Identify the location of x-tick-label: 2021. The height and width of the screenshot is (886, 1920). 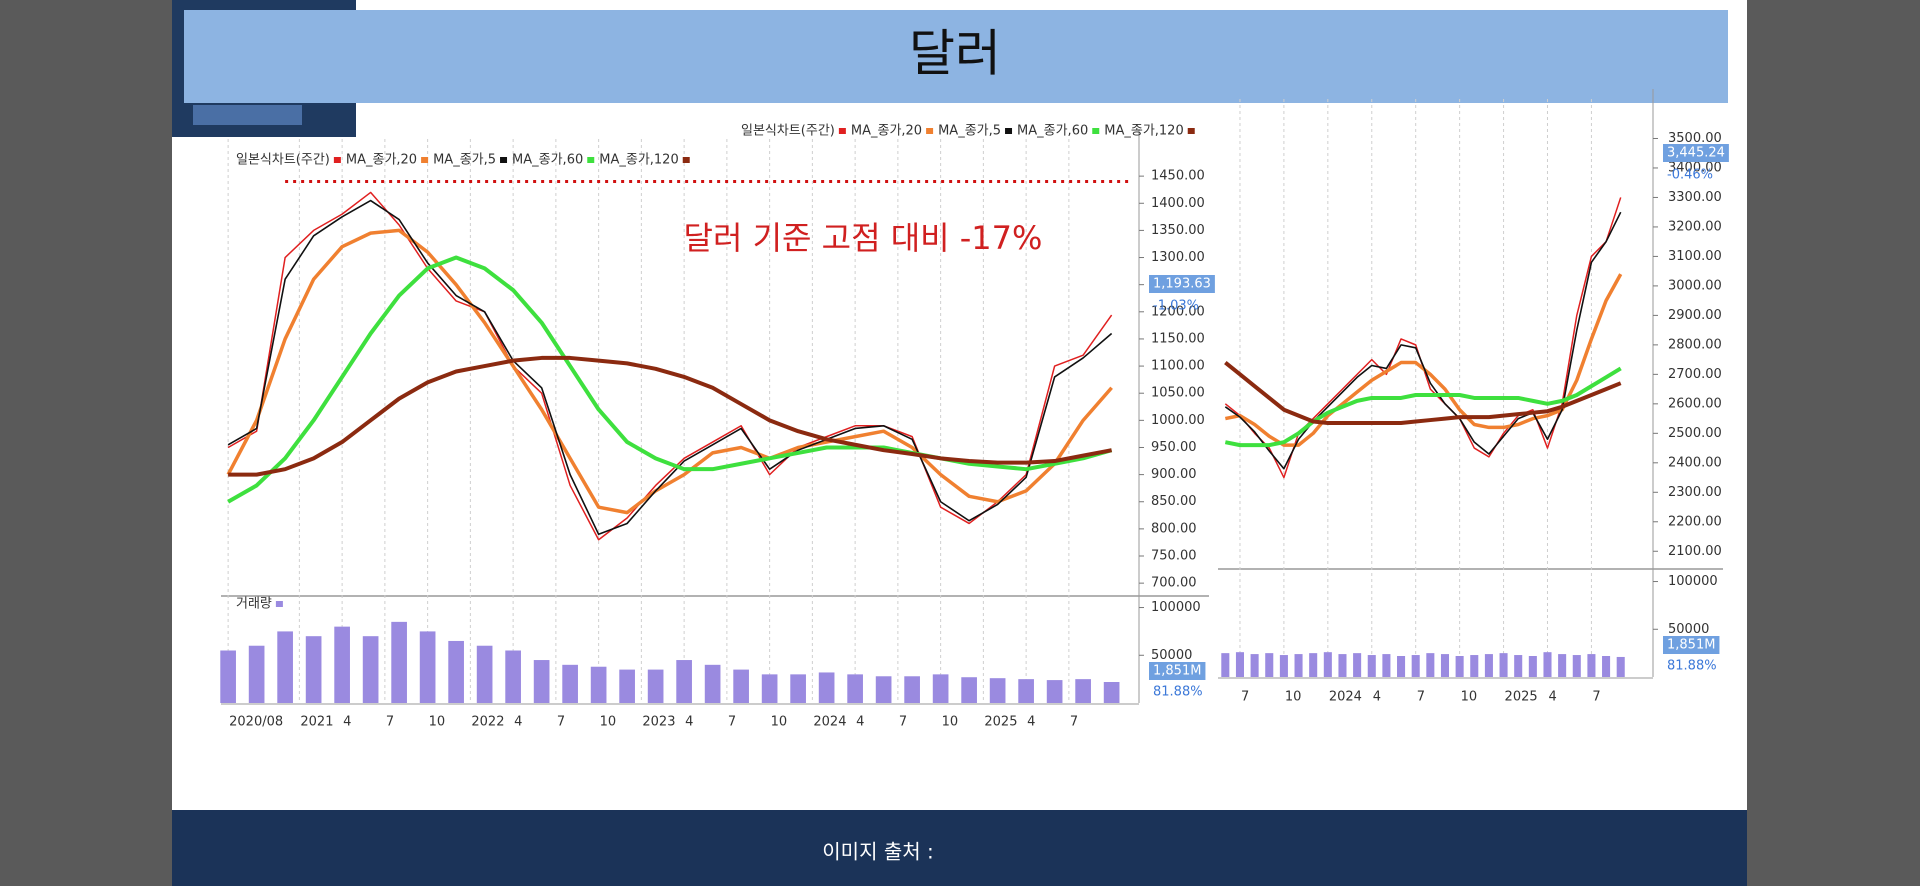
(316, 722).